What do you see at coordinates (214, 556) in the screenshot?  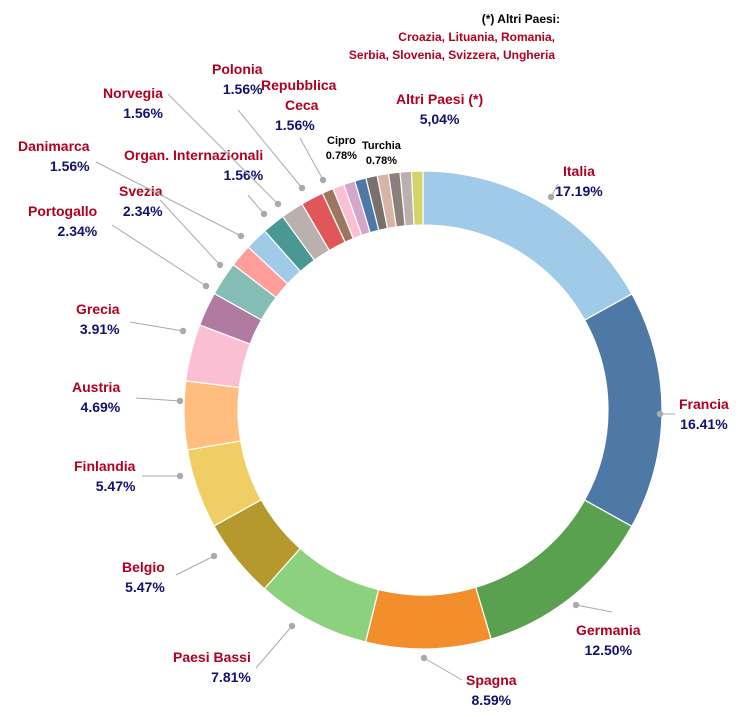 I see `leader-dot-belgio` at bounding box center [214, 556].